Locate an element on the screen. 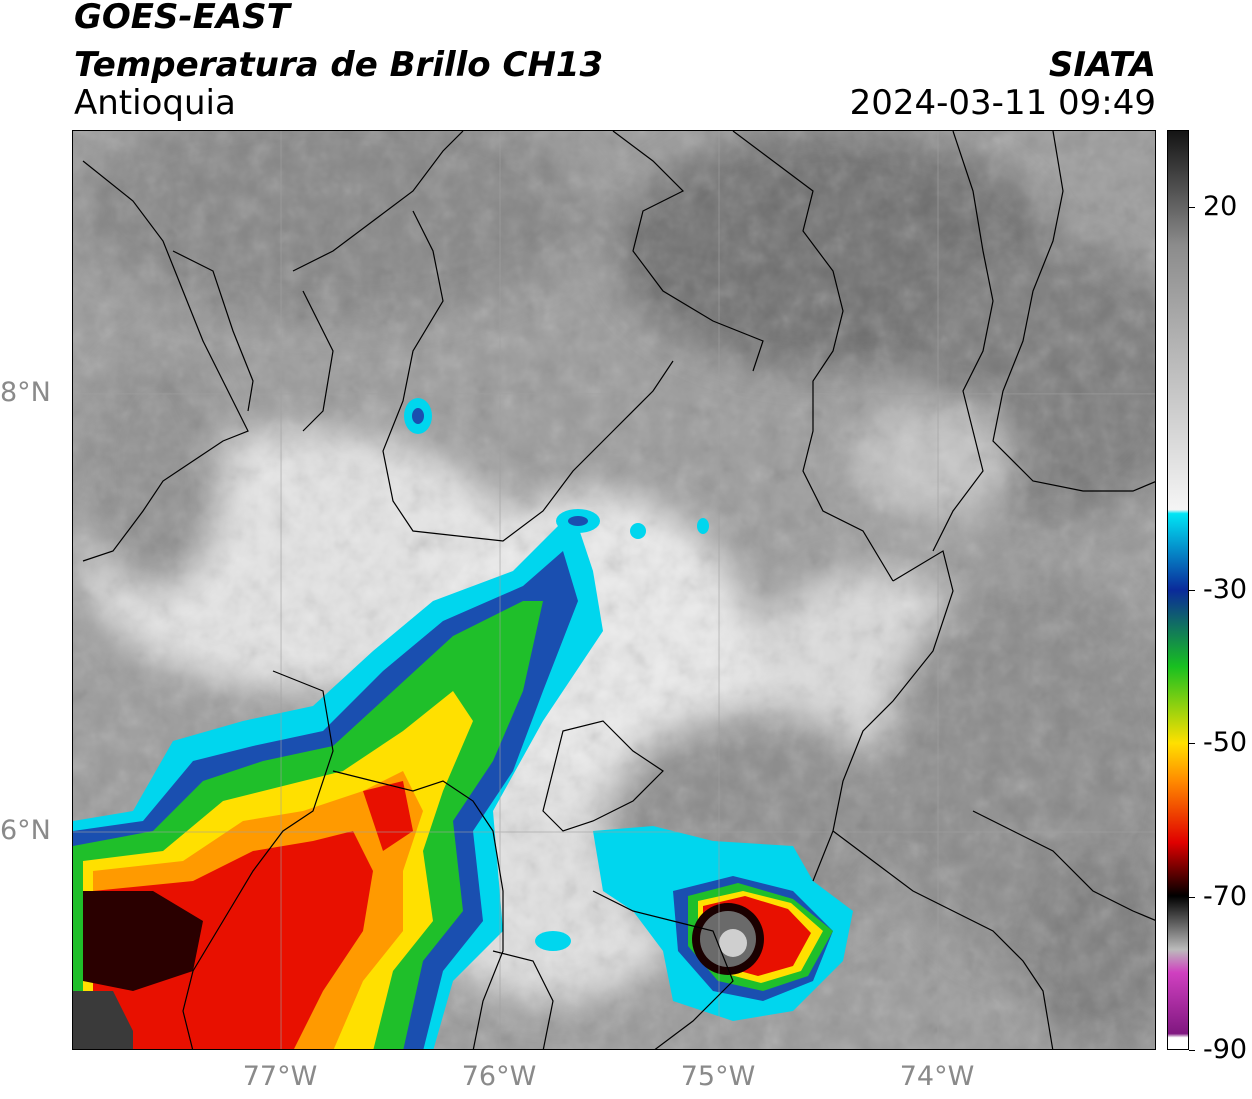 Image resolution: width=1252 pixels, height=1099 pixels. brand-label: SIATA is located at coordinates (1102, 65).